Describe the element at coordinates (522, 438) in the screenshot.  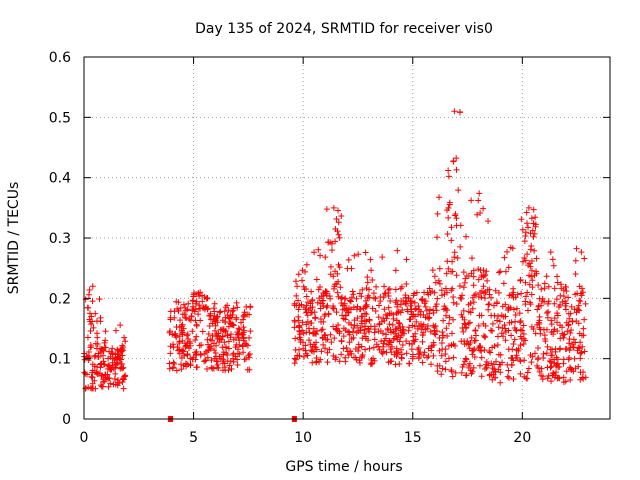
I see `x-tick-label: 20` at that location.